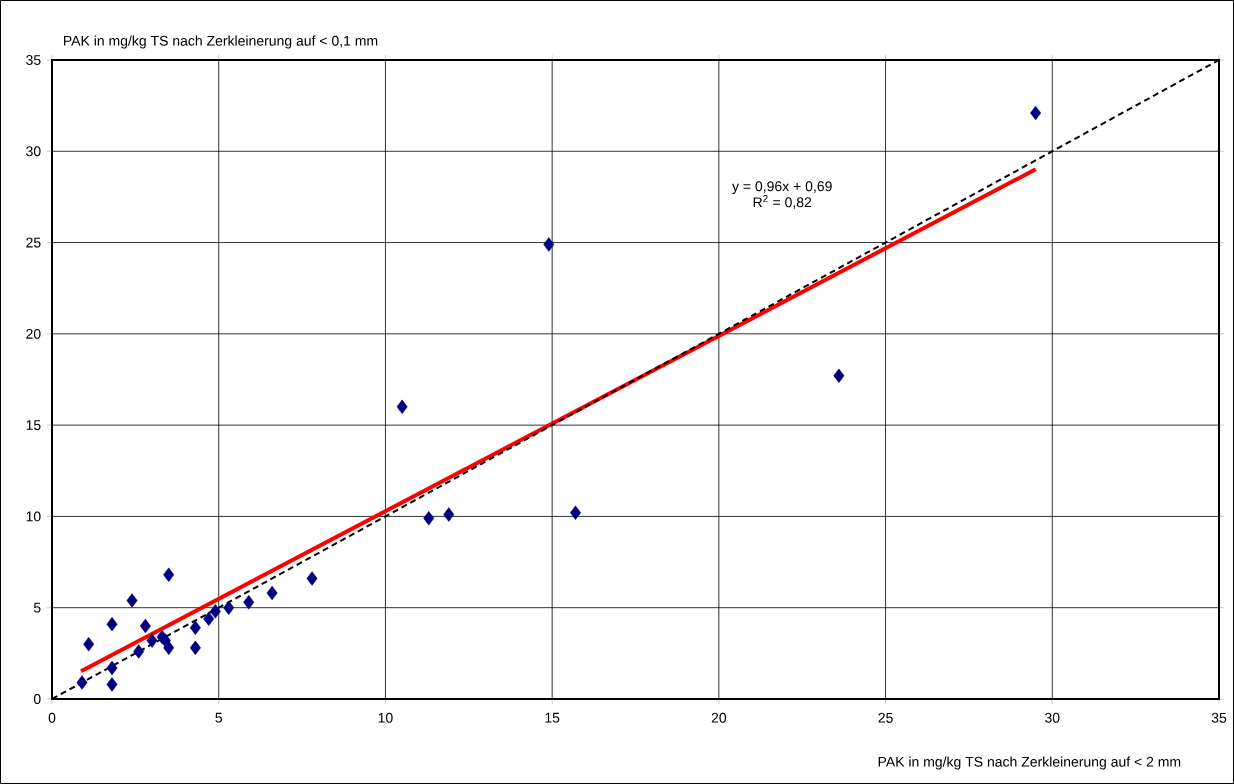 The width and height of the screenshot is (1234, 784). Describe the element at coordinates (1029, 763) in the screenshot. I see `x-axis-title: PAK in mg/kg TS nach Zerkleinerung auf < 2 mm` at that location.